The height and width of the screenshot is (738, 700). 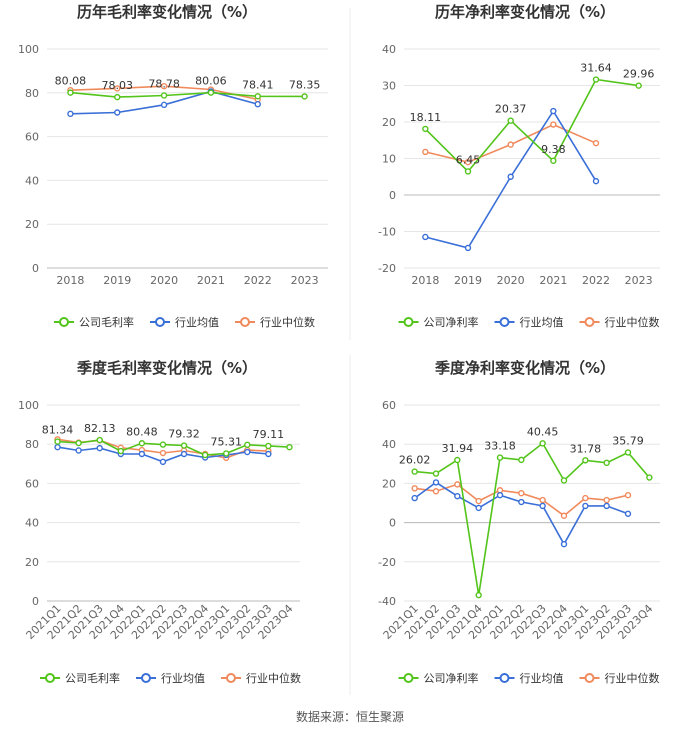 I want to click on data-label: 26.02, so click(x=415, y=460).